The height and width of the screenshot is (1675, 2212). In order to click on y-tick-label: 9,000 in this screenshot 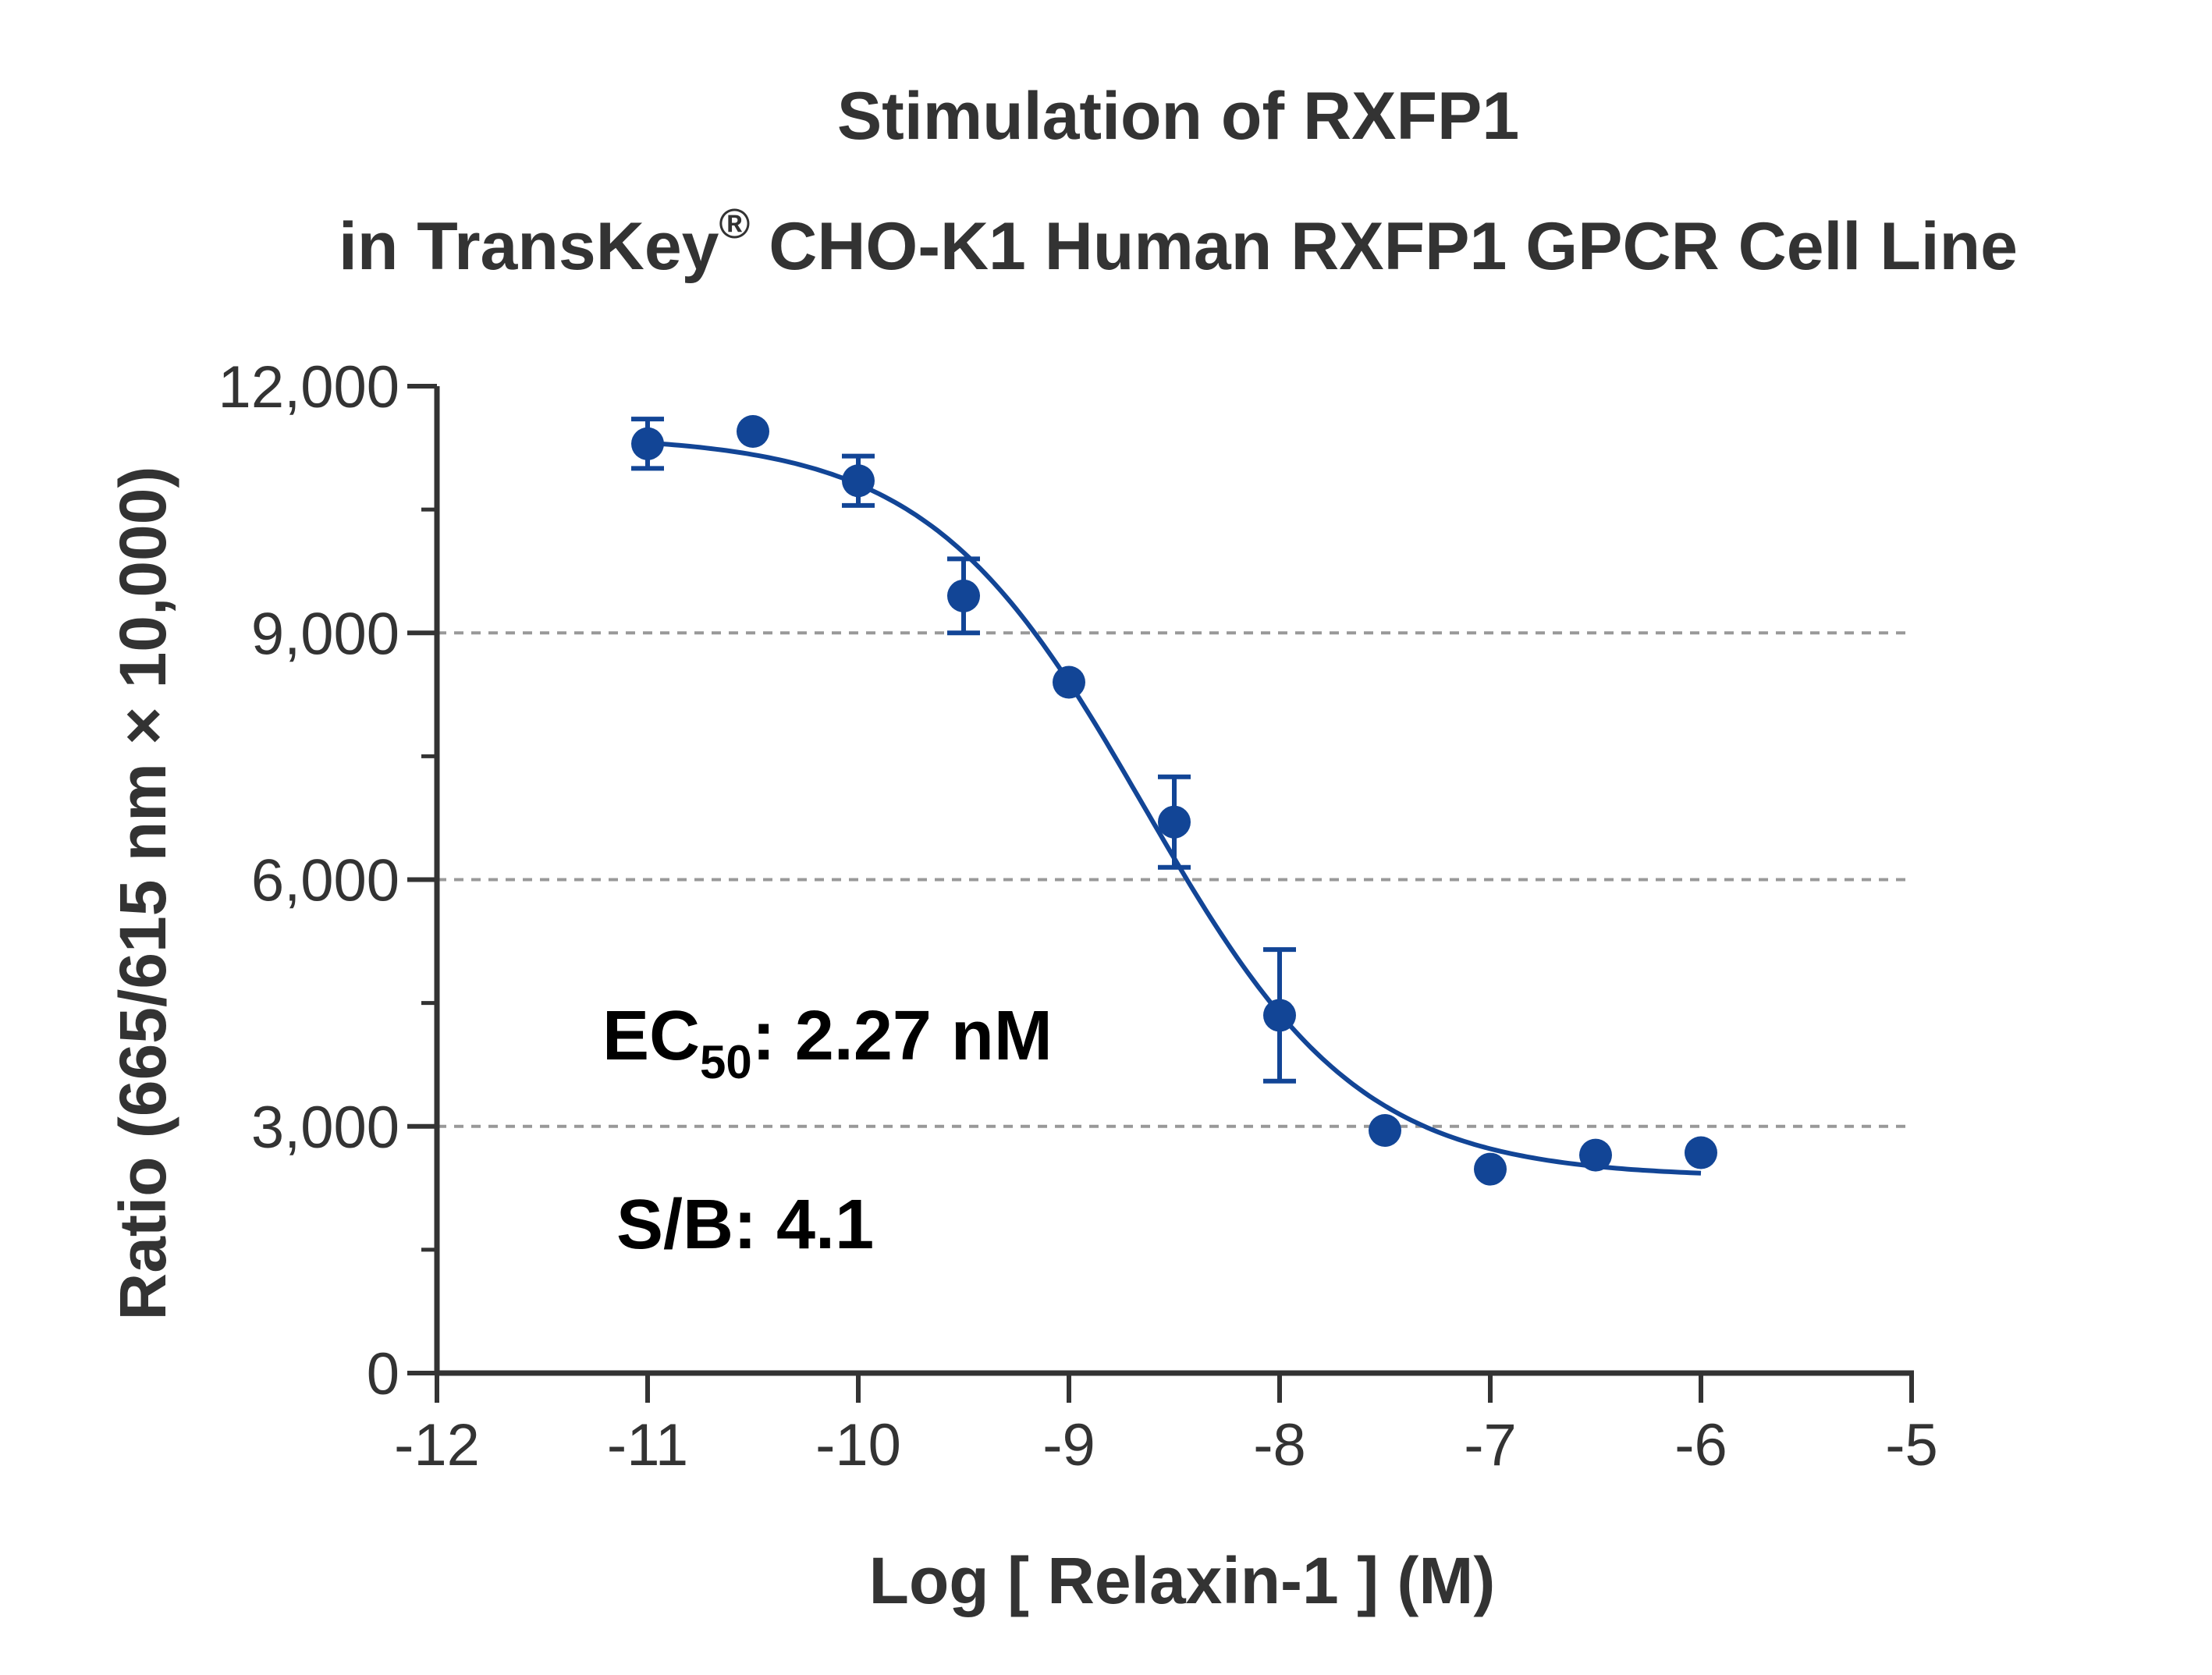, I will do `click(325, 634)`.